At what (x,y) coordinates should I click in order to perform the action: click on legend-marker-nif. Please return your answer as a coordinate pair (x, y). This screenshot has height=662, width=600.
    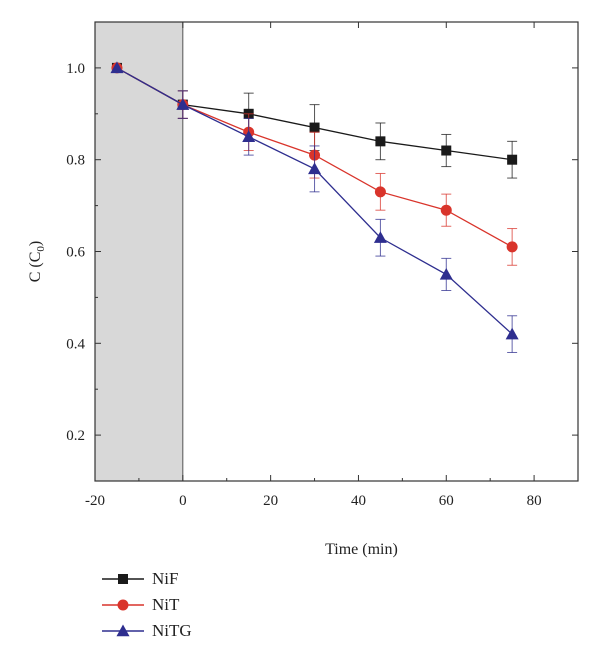
    Looking at the image, I should click on (123, 579).